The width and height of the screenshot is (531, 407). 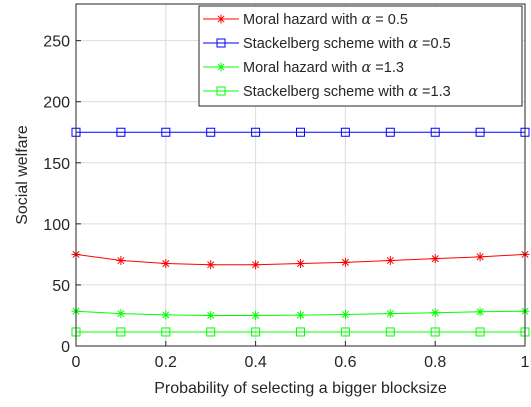 What do you see at coordinates (166, 362) in the screenshot?
I see `x-tick-label: 0.2` at bounding box center [166, 362].